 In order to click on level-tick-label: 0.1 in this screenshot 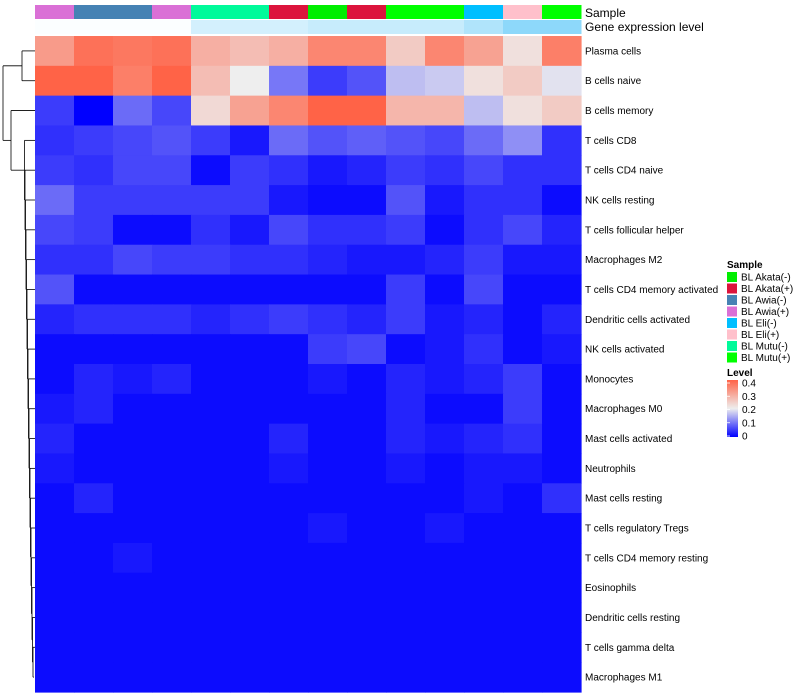, I will do `click(749, 423)`.